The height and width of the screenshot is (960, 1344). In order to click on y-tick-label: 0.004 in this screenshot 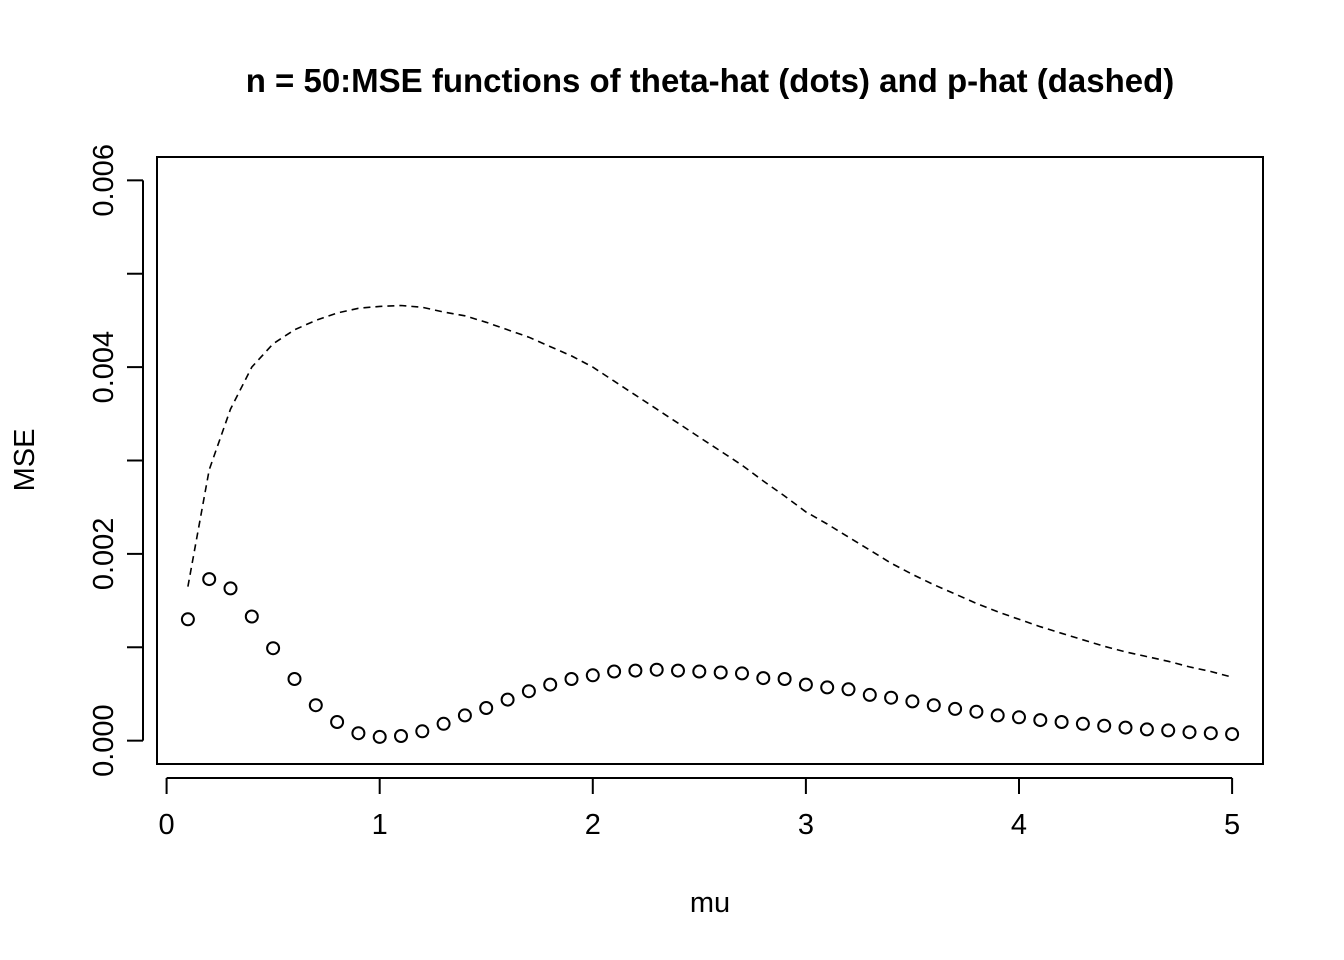, I will do `click(104, 367)`.